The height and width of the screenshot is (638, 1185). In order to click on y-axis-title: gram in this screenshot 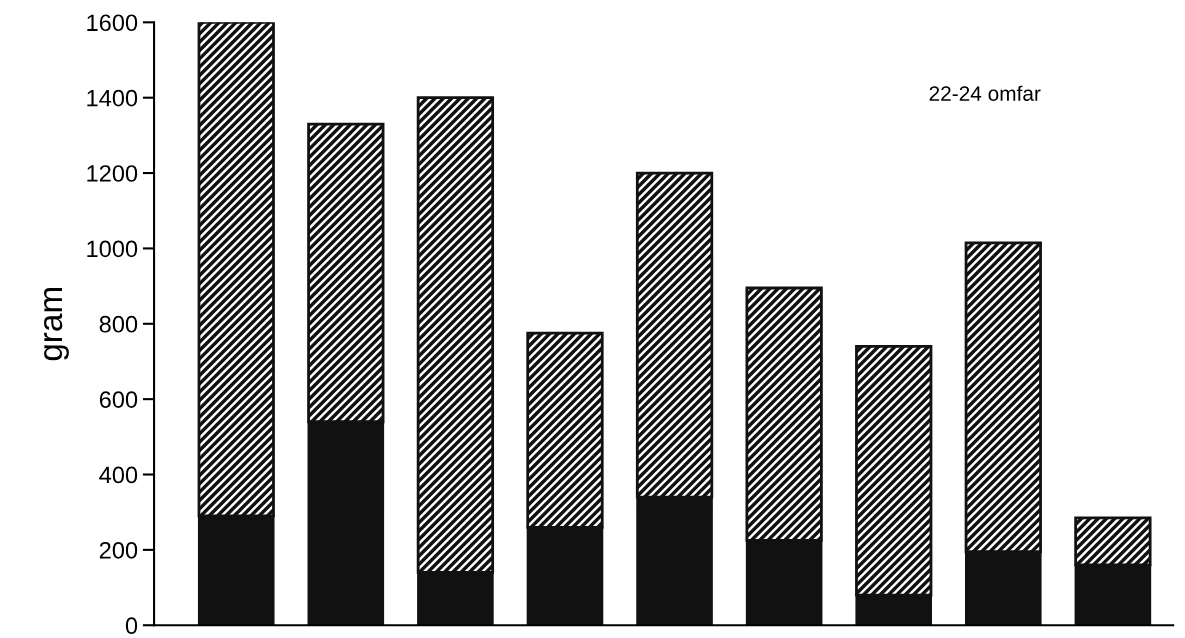, I will do `click(56, 324)`.